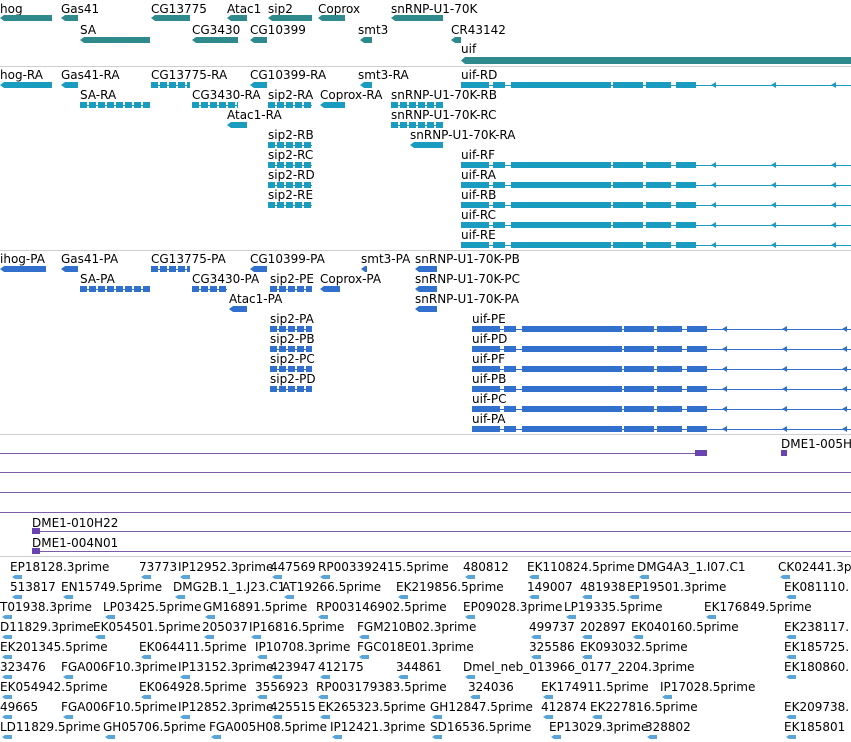 The height and width of the screenshot is (742, 851). What do you see at coordinates (708, 687) in the screenshot?
I see `est-label: IP17028.5prime` at bounding box center [708, 687].